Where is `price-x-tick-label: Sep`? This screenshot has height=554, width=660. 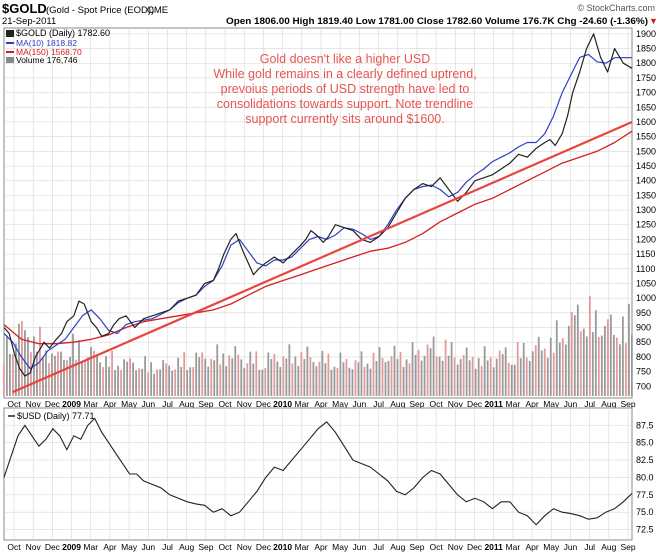
price-x-tick-label: Sep is located at coordinates (205, 404).